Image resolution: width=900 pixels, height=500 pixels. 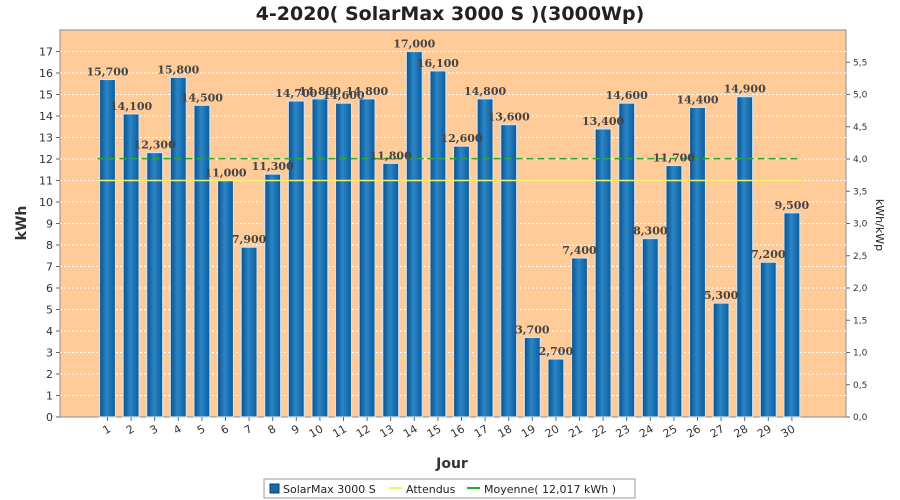 I want to click on data-label: 12,600, so click(x=461, y=138).